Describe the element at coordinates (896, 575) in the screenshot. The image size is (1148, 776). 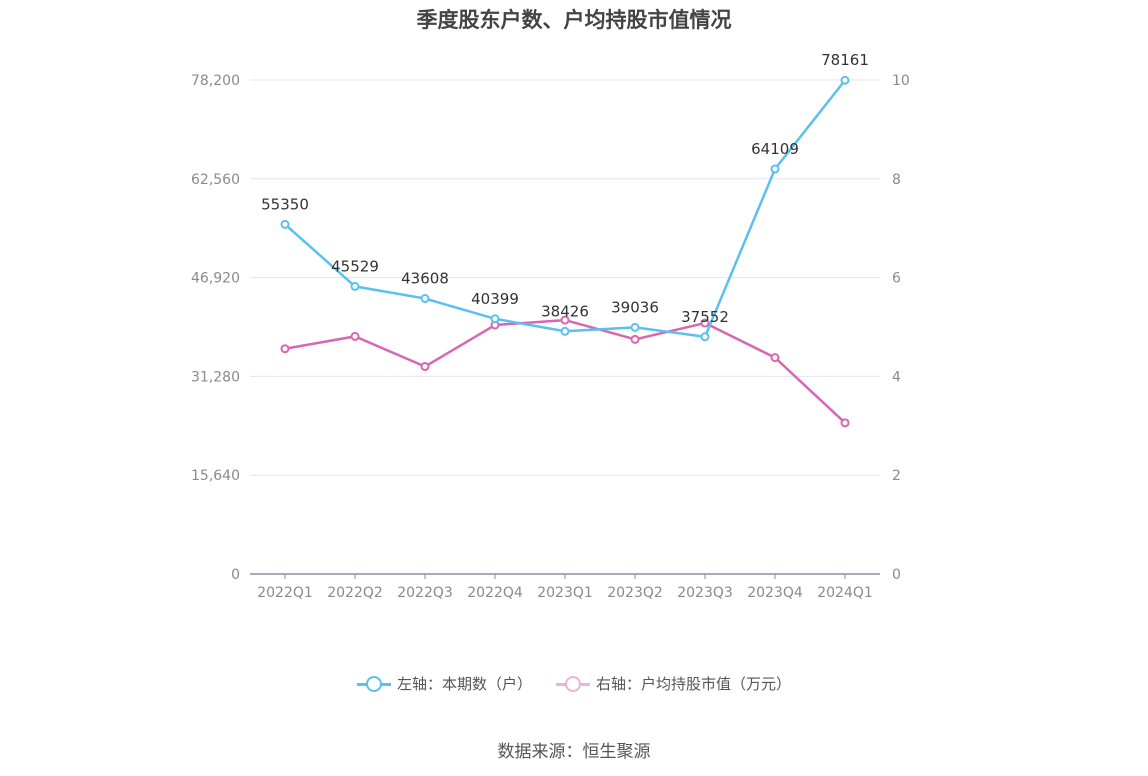
I see `y-right-tick-label: 0` at that location.